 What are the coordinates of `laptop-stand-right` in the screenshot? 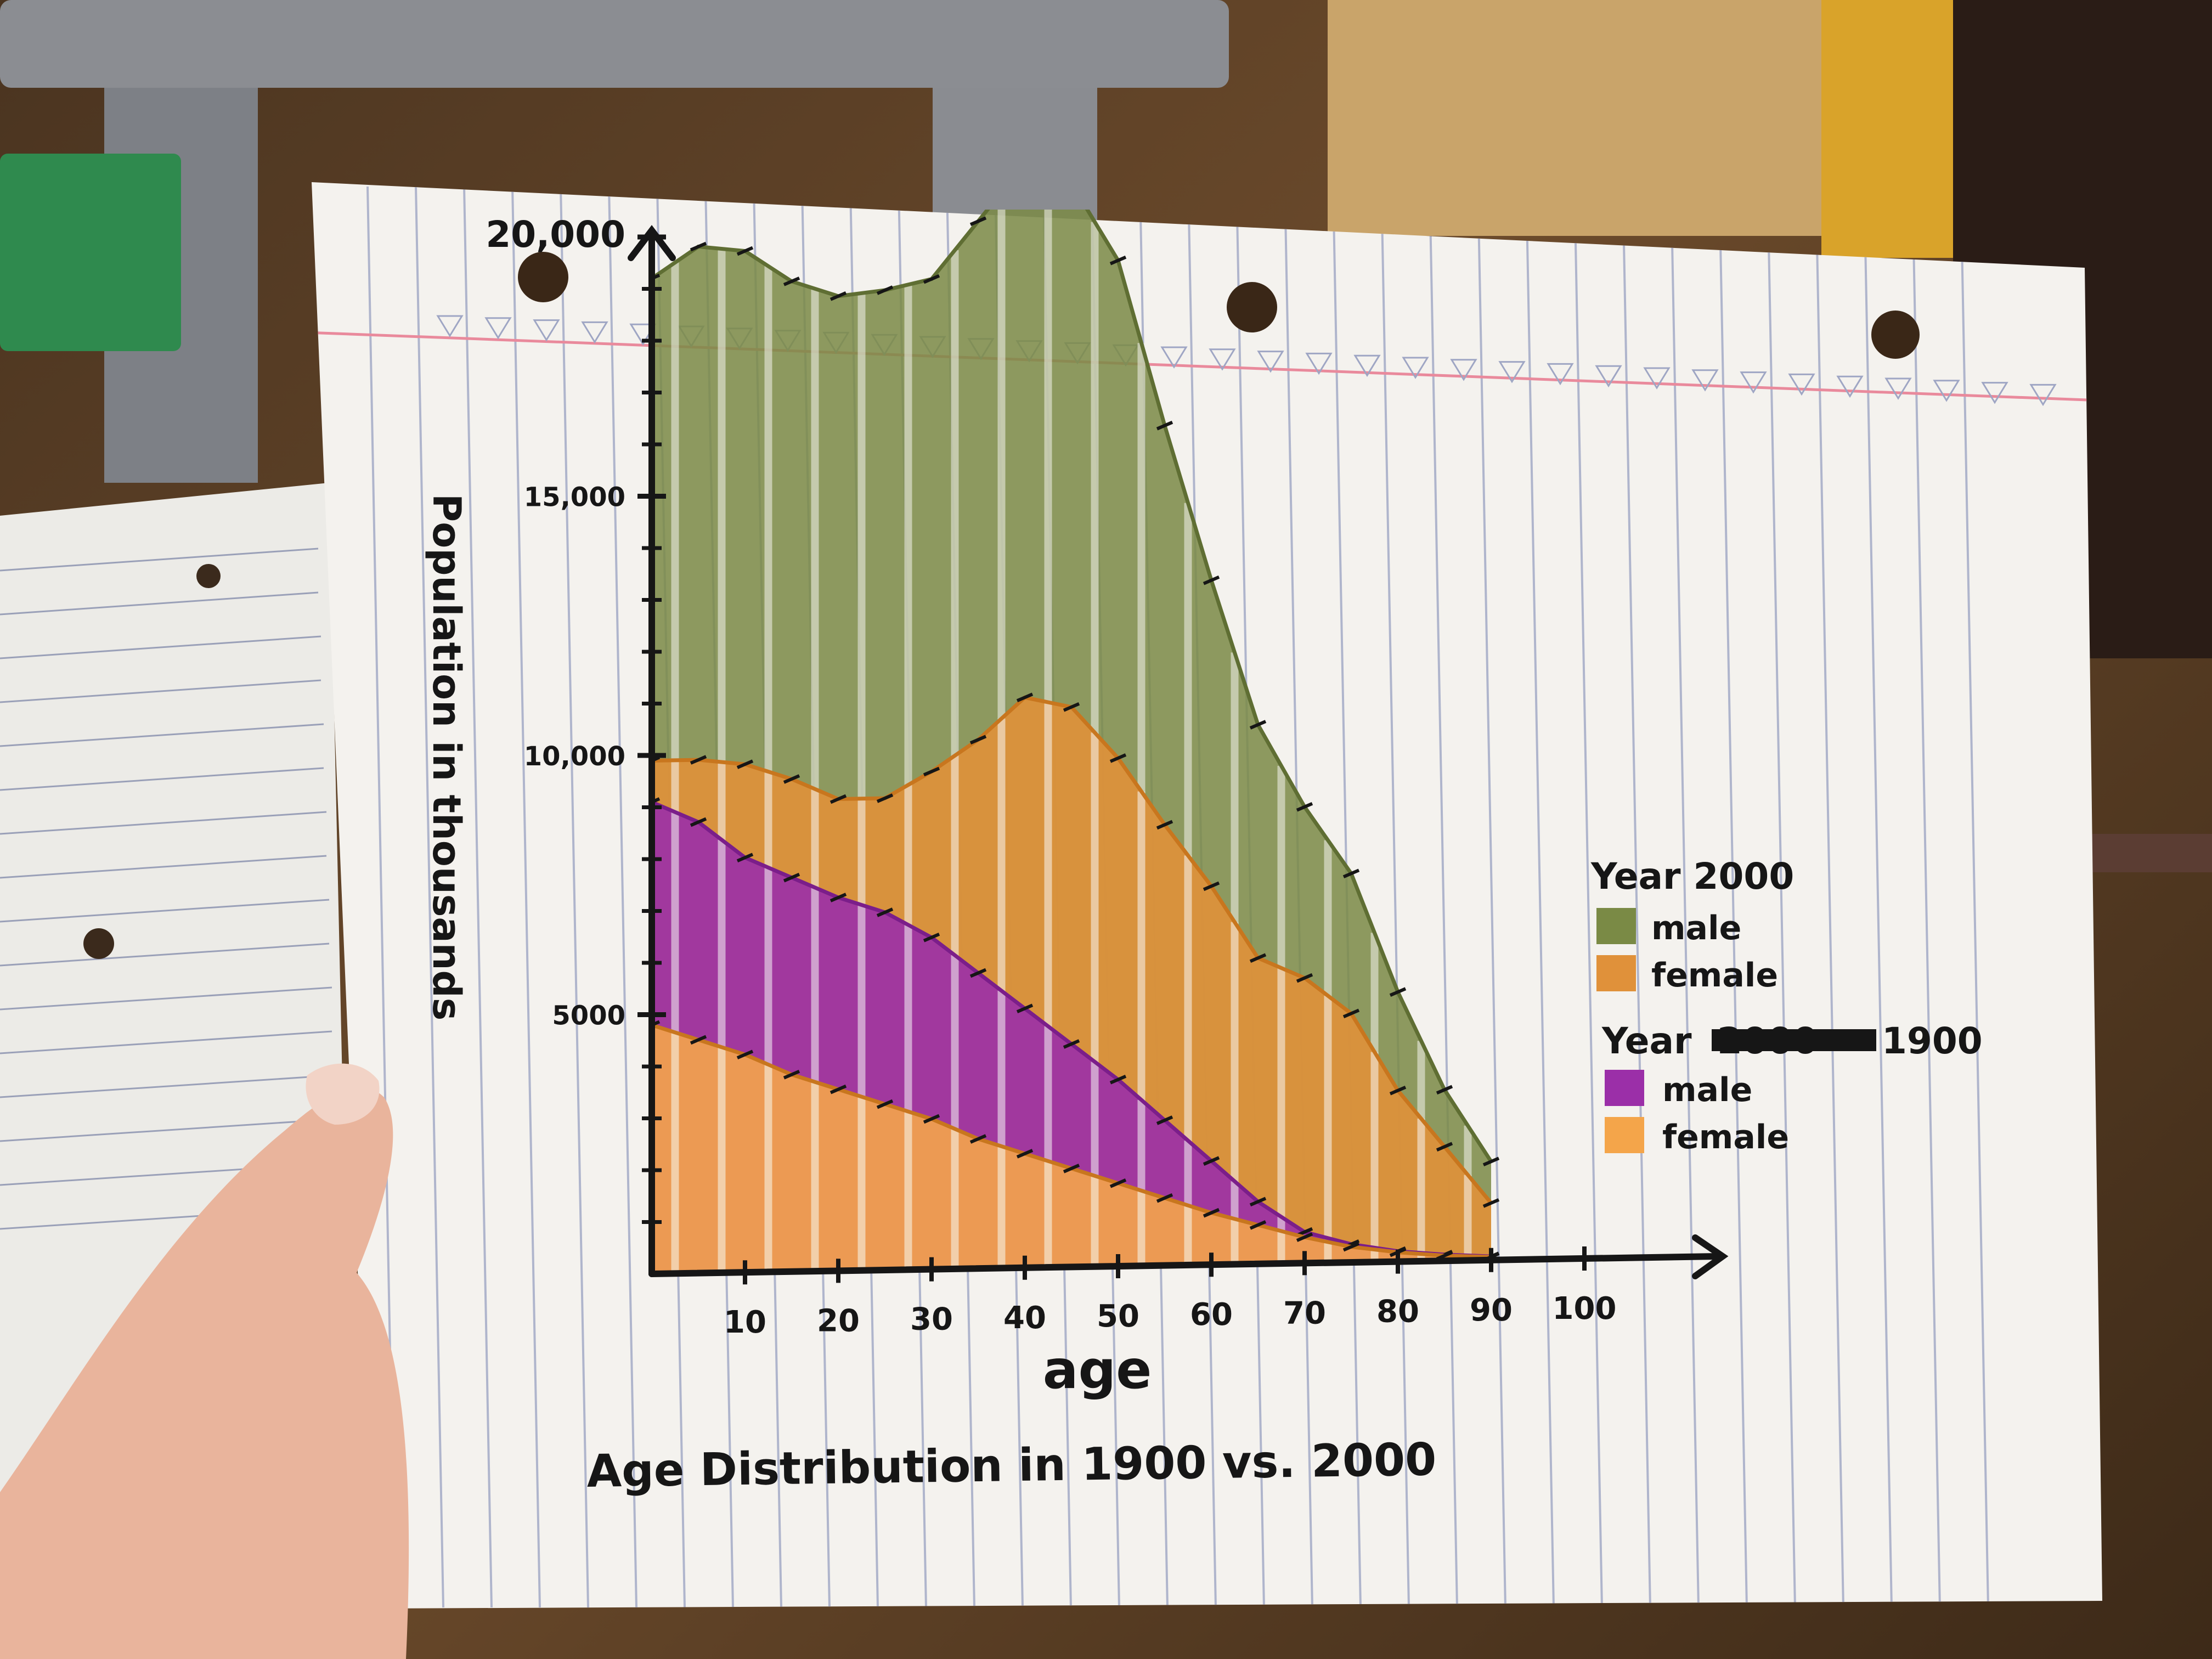 It's located at (1015, 159).